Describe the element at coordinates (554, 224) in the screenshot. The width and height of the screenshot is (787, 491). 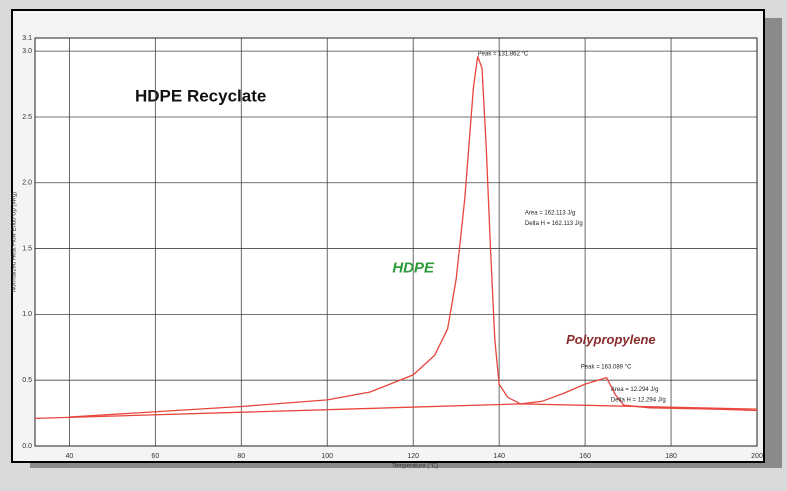
I see `annotation: Delta H = 162.113 J/g` at that location.